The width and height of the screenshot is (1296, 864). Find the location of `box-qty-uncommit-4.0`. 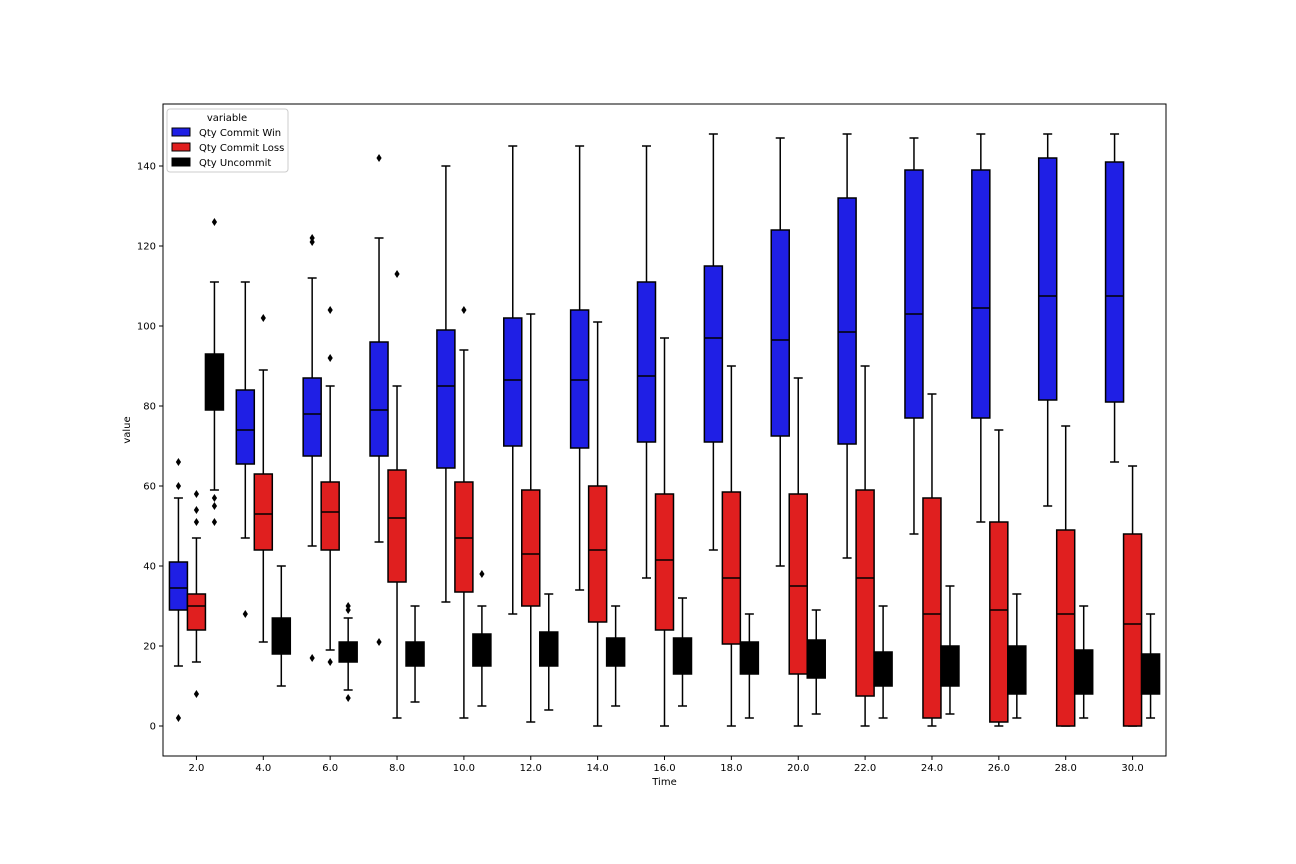

box-qty-uncommit-4.0 is located at coordinates (281, 626).